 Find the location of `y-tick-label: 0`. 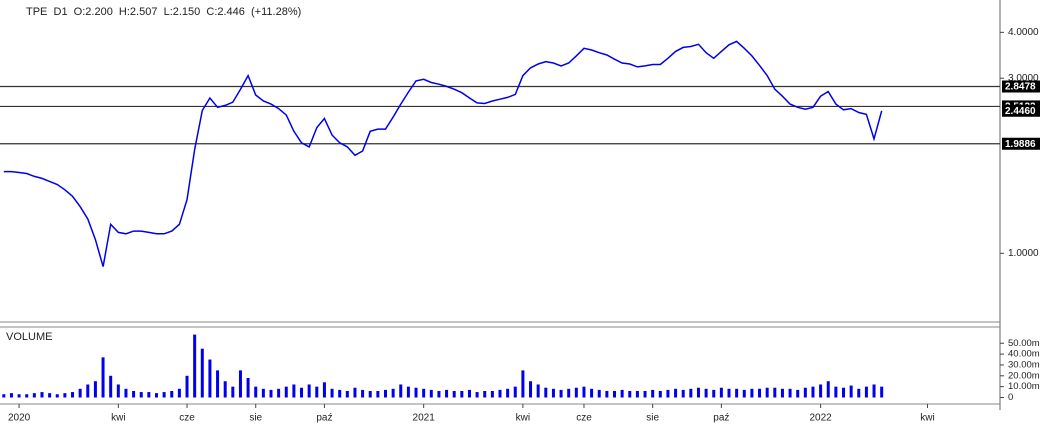

y-tick-label: 0 is located at coordinates (1010, 397).